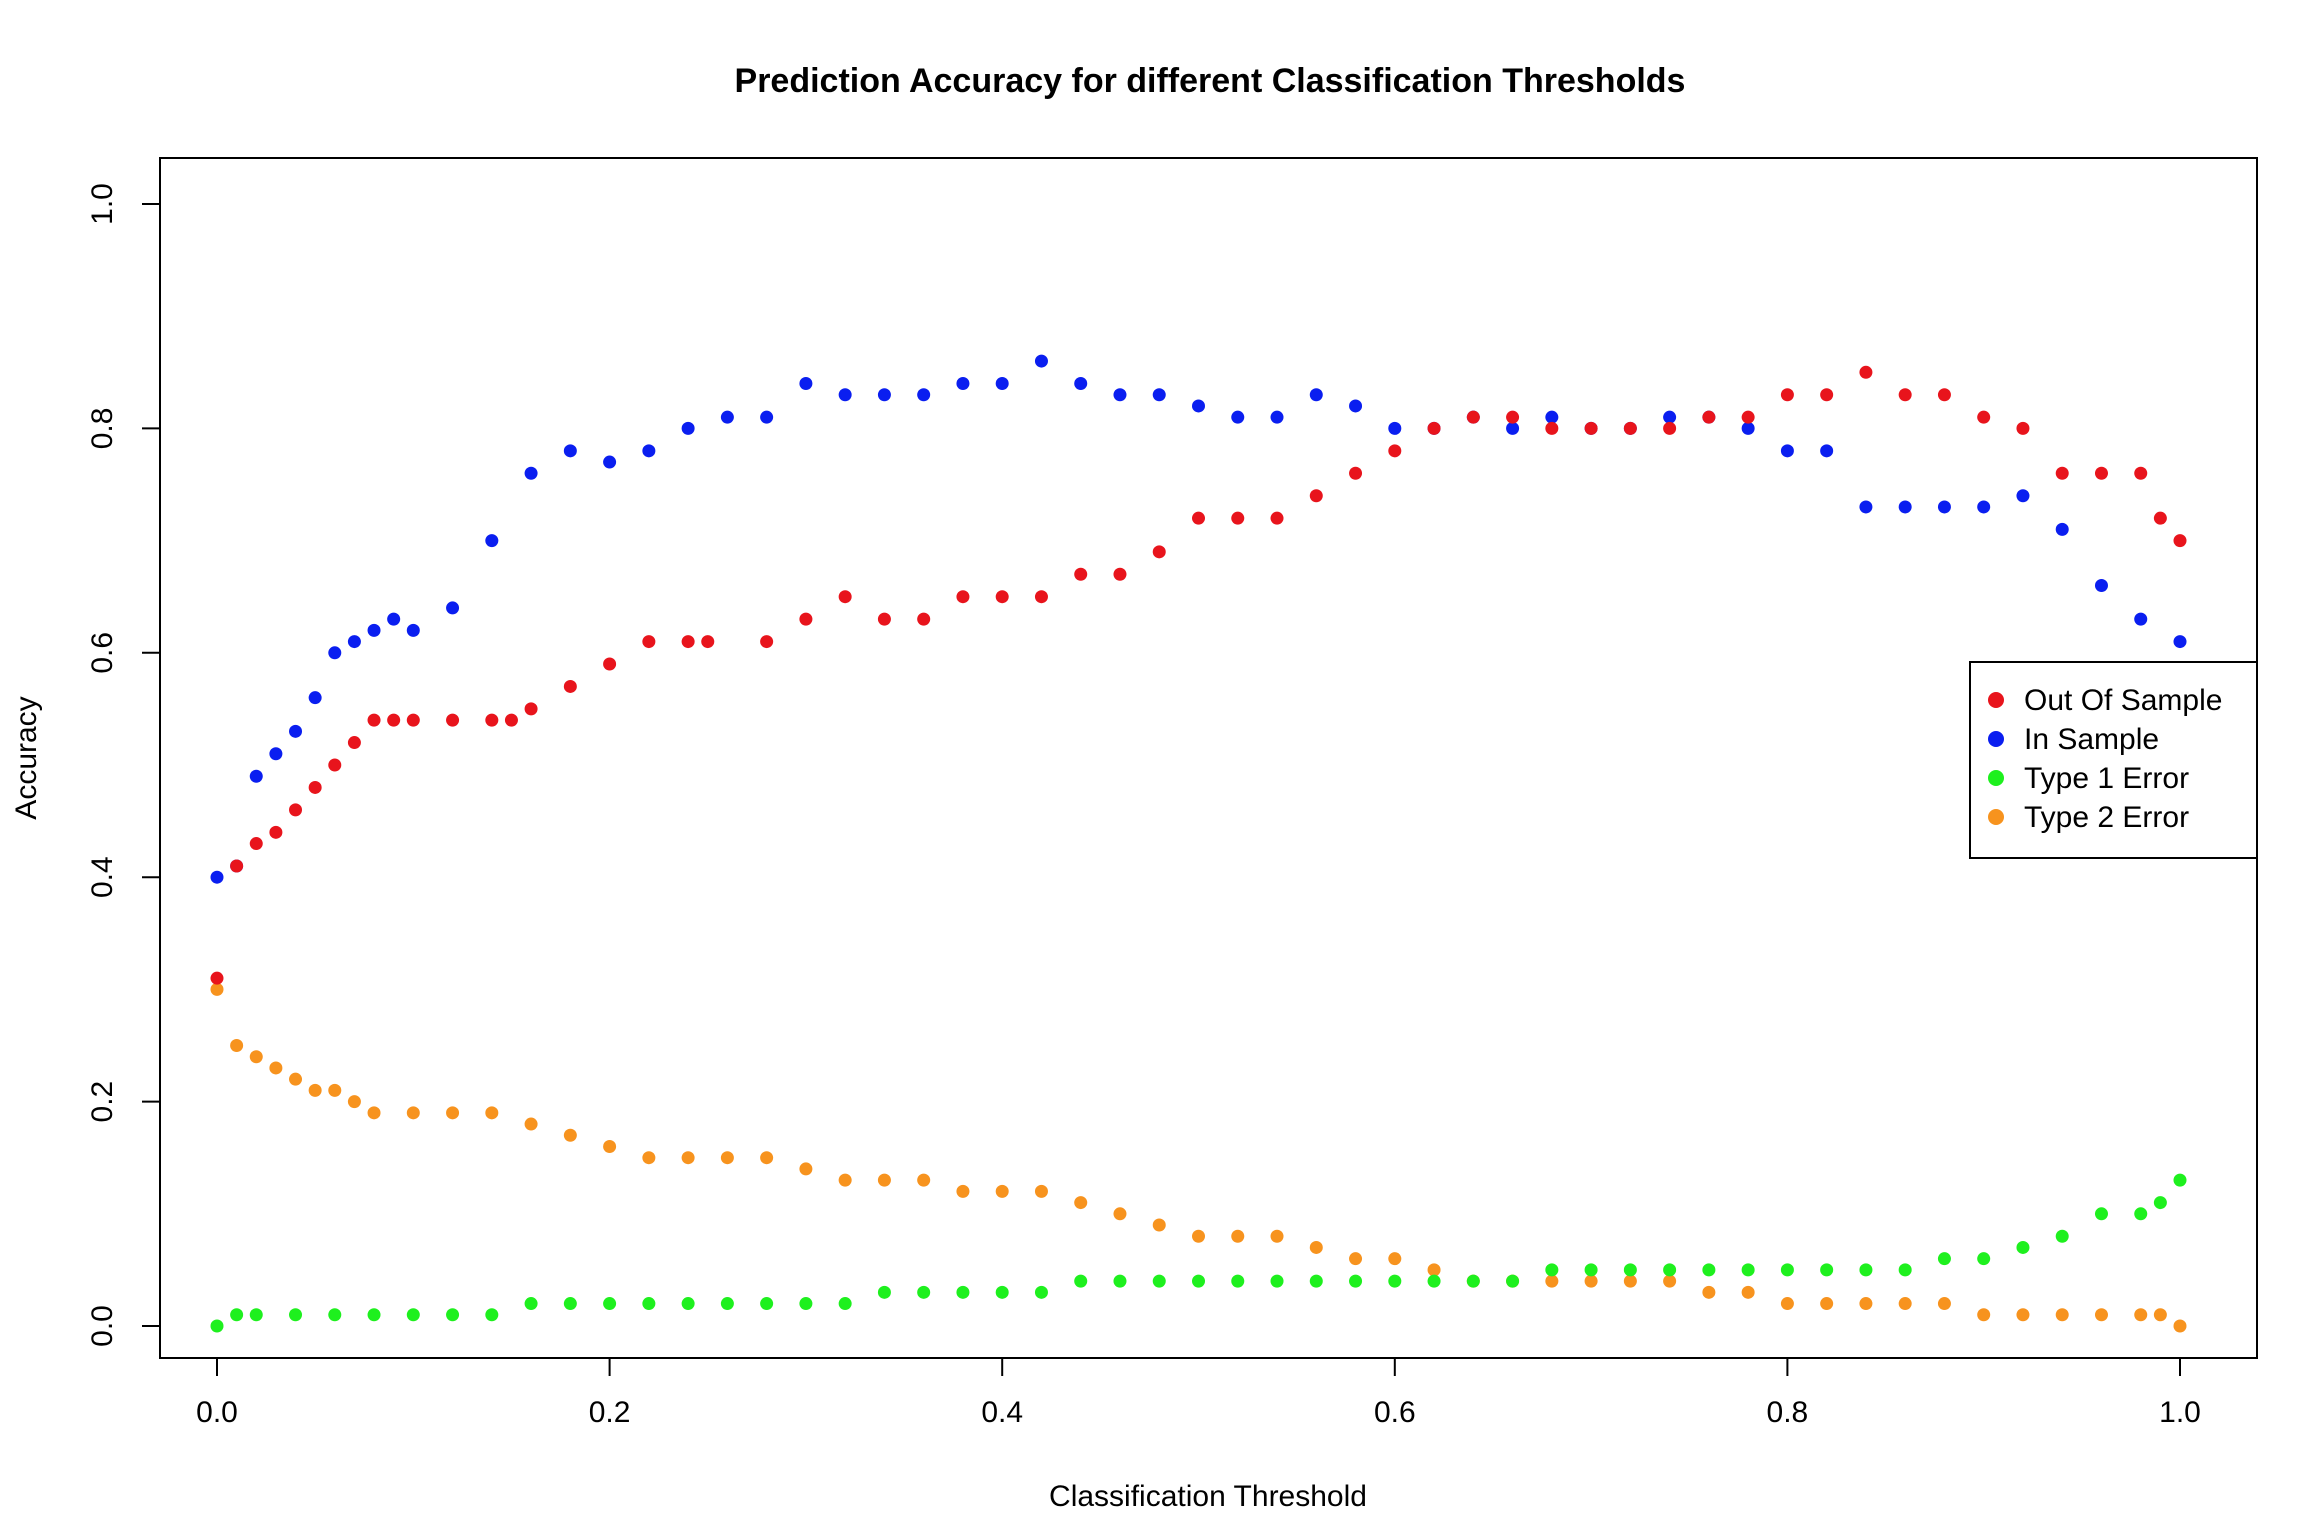  What do you see at coordinates (1788, 1412) in the screenshot?
I see `x-tick-label: 0.8` at bounding box center [1788, 1412].